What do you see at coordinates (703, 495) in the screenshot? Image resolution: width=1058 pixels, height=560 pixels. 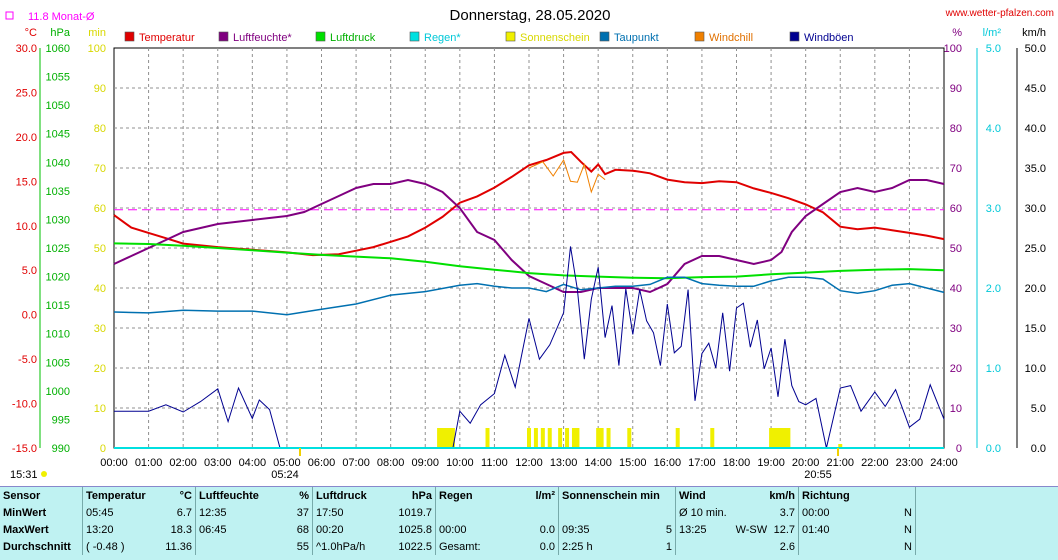 I see `hdr-wind: Wind` at bounding box center [703, 495].